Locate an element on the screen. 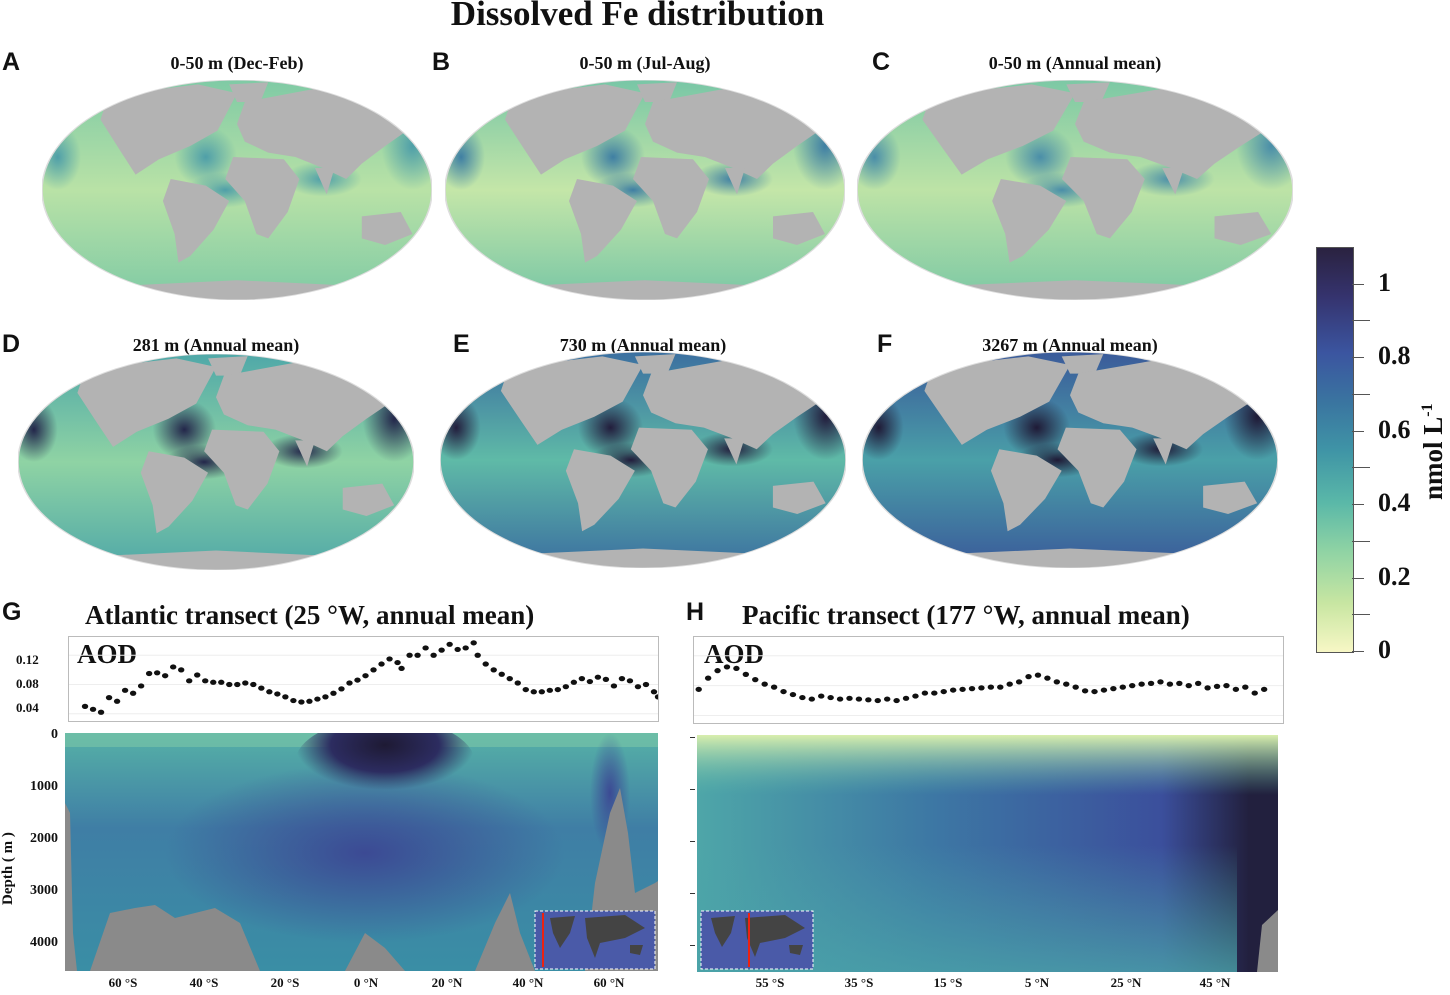 This screenshot has height=995, width=1450. bathymetry-atlantic is located at coordinates (361, 879).